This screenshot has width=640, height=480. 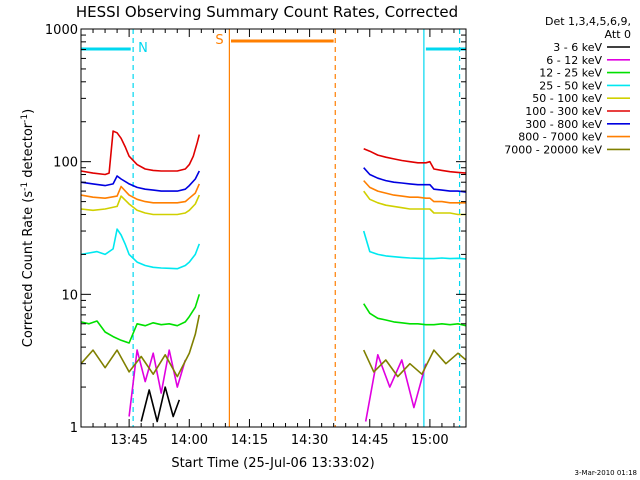 I want to click on night-flag-label: N, so click(x=143, y=48).